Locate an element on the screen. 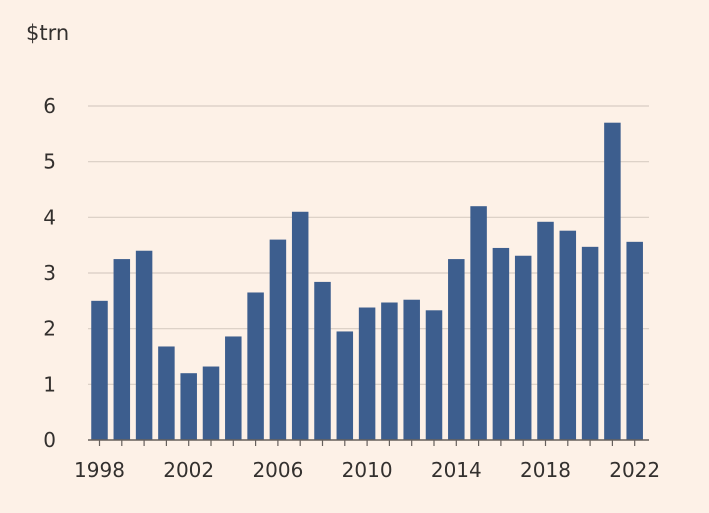  bar-2014 is located at coordinates (456, 349).